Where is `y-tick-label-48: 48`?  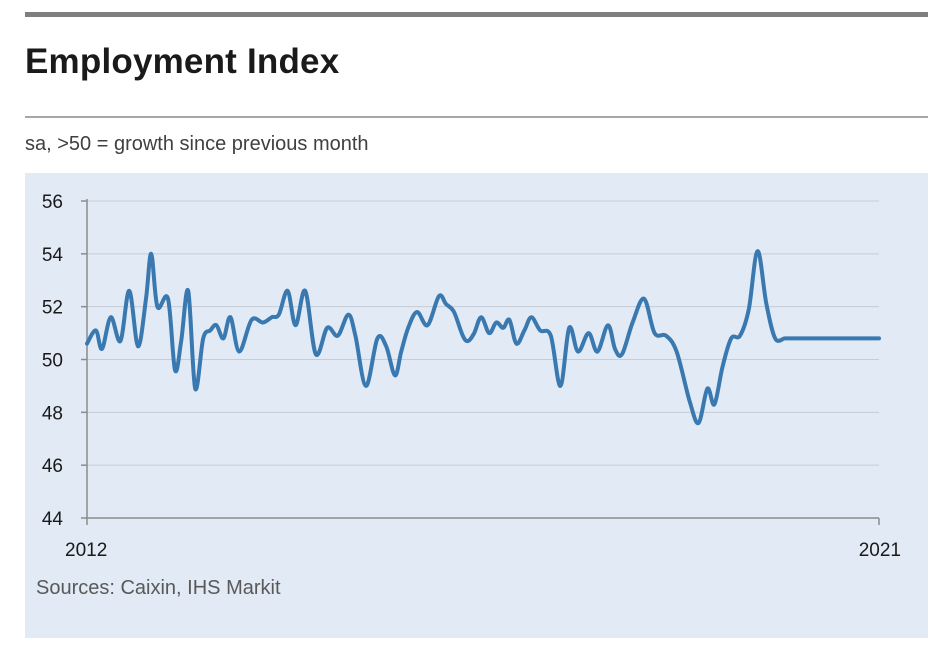
y-tick-label-48: 48 is located at coordinates (52, 413).